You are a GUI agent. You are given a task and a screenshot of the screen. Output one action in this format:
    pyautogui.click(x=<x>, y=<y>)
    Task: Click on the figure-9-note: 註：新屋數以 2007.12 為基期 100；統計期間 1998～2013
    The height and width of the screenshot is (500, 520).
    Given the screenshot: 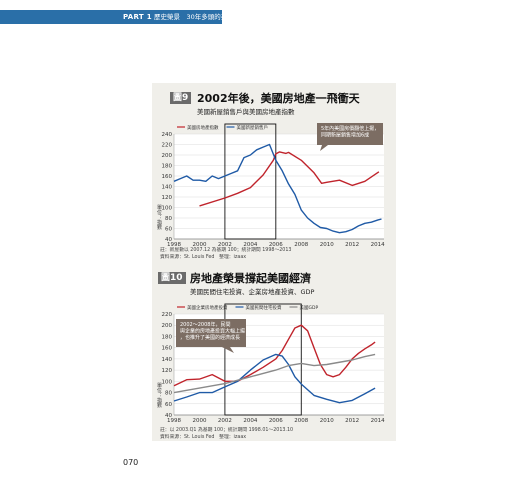 What is the action you would take?
    pyautogui.click(x=226, y=250)
    